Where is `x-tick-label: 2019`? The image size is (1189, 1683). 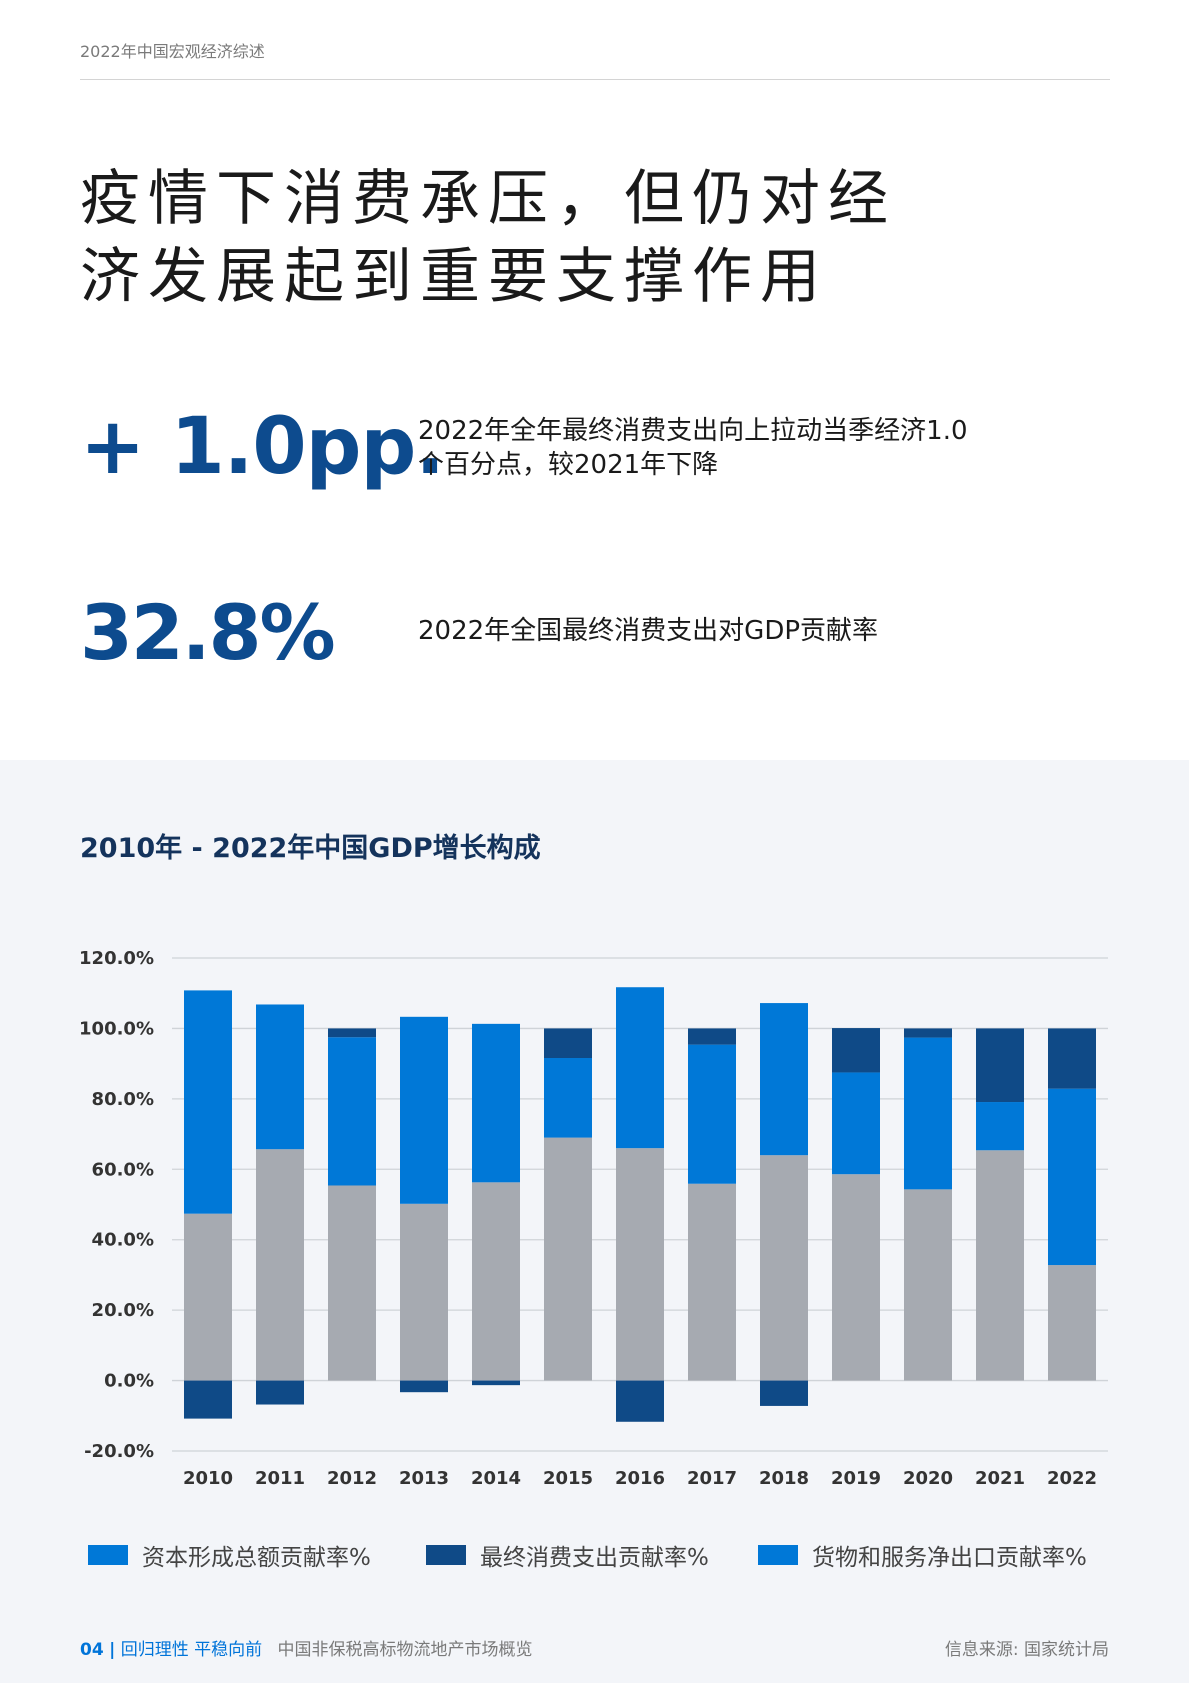 x-tick-label: 2019 is located at coordinates (856, 1478).